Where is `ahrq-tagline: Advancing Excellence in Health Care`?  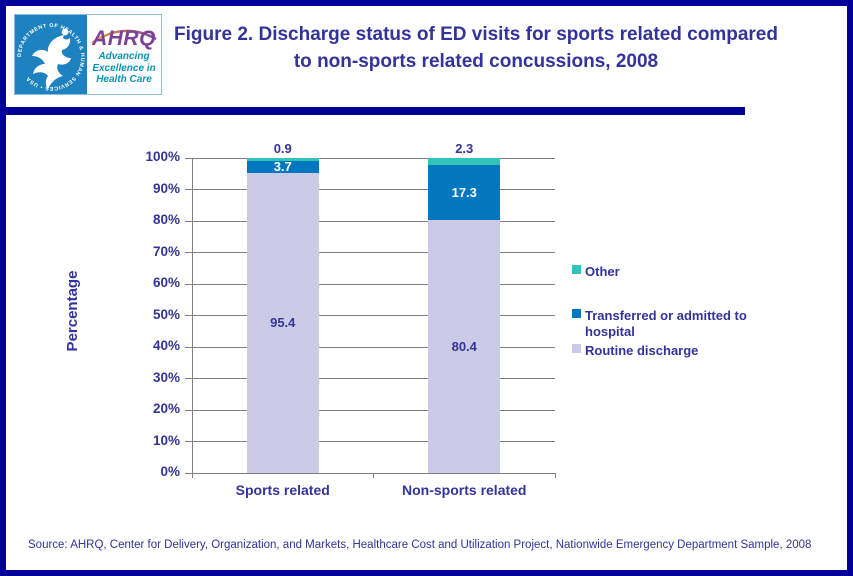 ahrq-tagline: Advancing Excellence in Health Care is located at coordinates (124, 68).